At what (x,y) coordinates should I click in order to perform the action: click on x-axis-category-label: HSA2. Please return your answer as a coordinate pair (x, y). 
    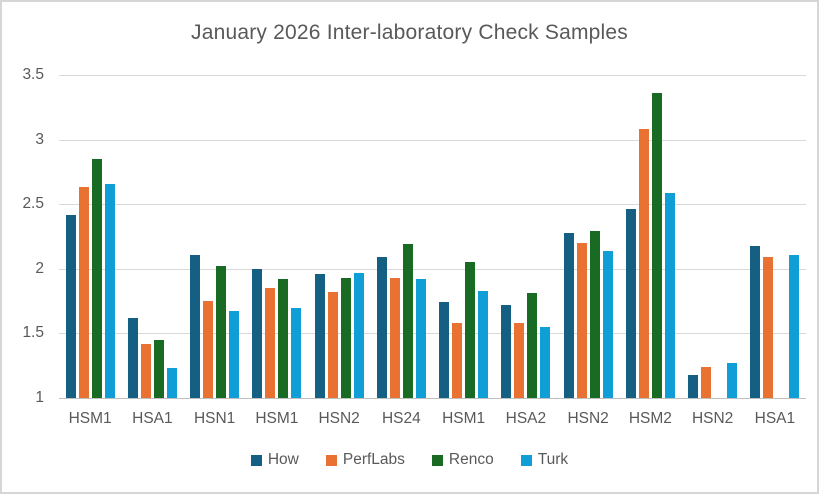
    Looking at the image, I should click on (526, 418).